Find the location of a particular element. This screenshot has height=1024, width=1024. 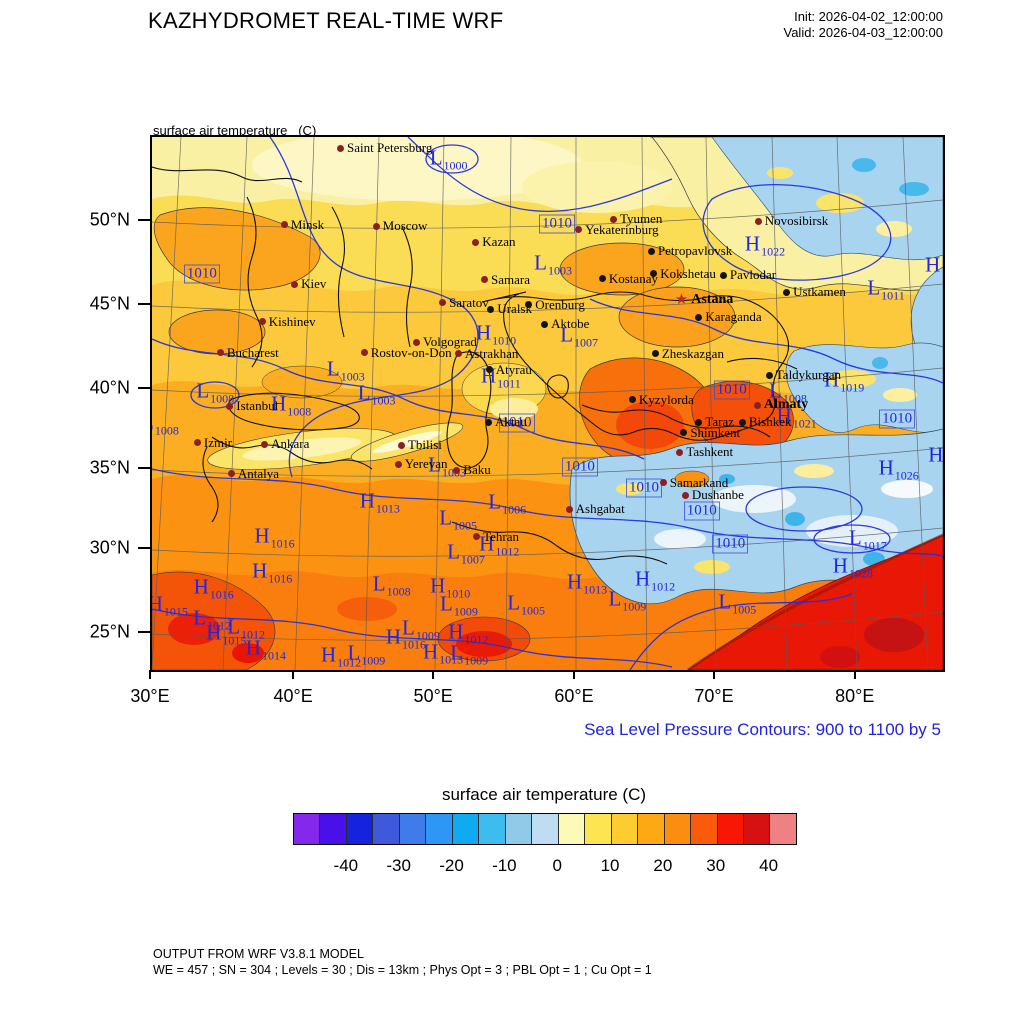

city-label: Rostov-on-Don is located at coordinates (411, 352).